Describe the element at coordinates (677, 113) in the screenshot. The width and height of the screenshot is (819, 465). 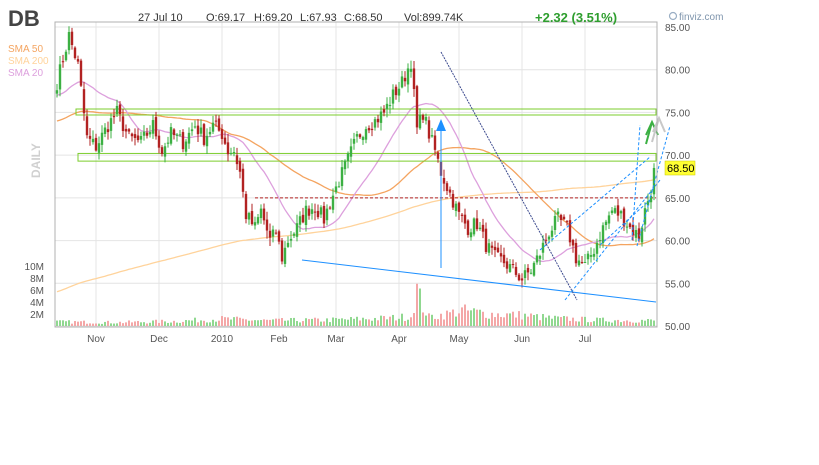
I see `price-tick-label: 75.00` at that location.